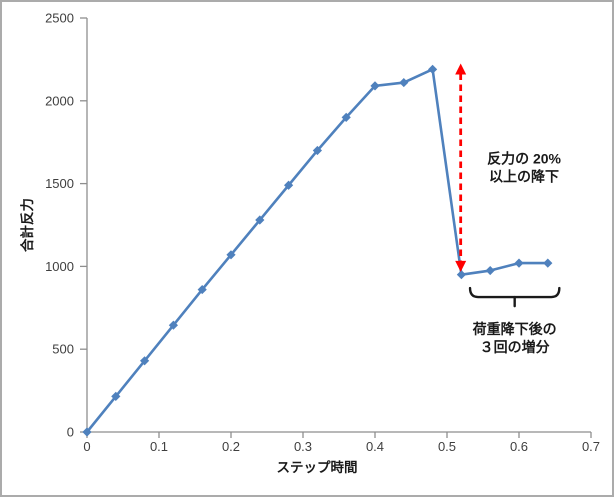 This screenshot has height=497, width=614. Describe the element at coordinates (86, 446) in the screenshot. I see `x-tick-label: 0` at that location.